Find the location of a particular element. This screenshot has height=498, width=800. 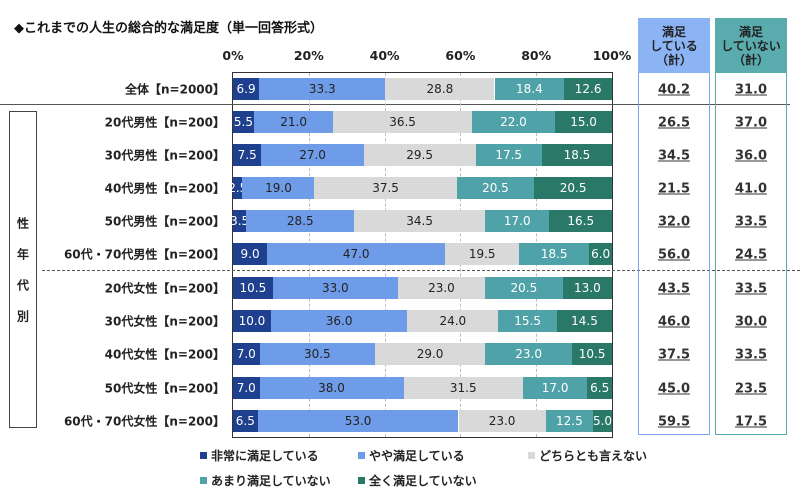

bar-segment: 19.0 is located at coordinates (278, 188).